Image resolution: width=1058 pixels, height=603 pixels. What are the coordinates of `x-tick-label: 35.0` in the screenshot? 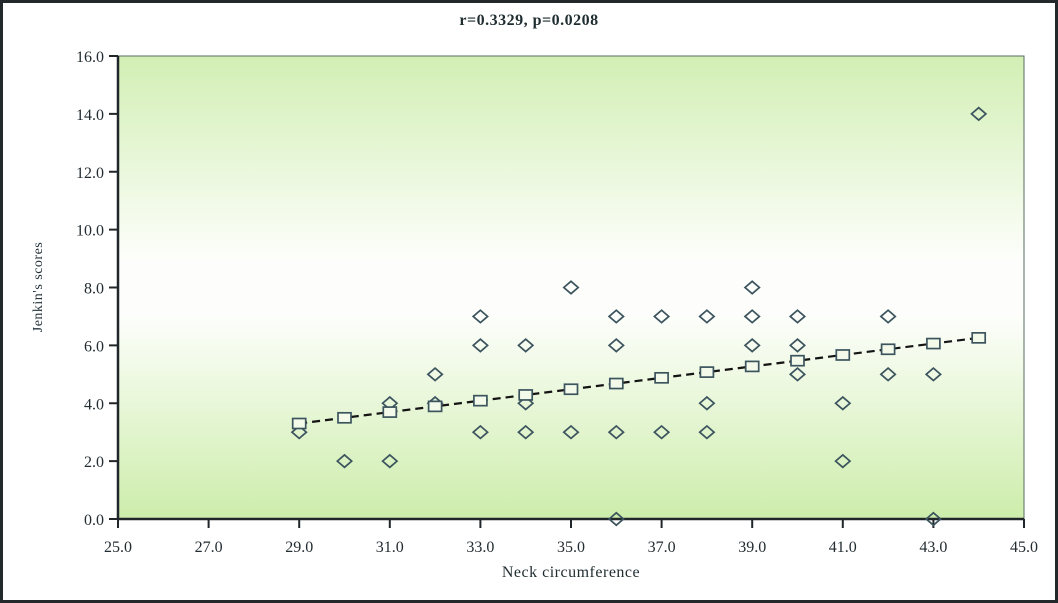 It's located at (571, 547).